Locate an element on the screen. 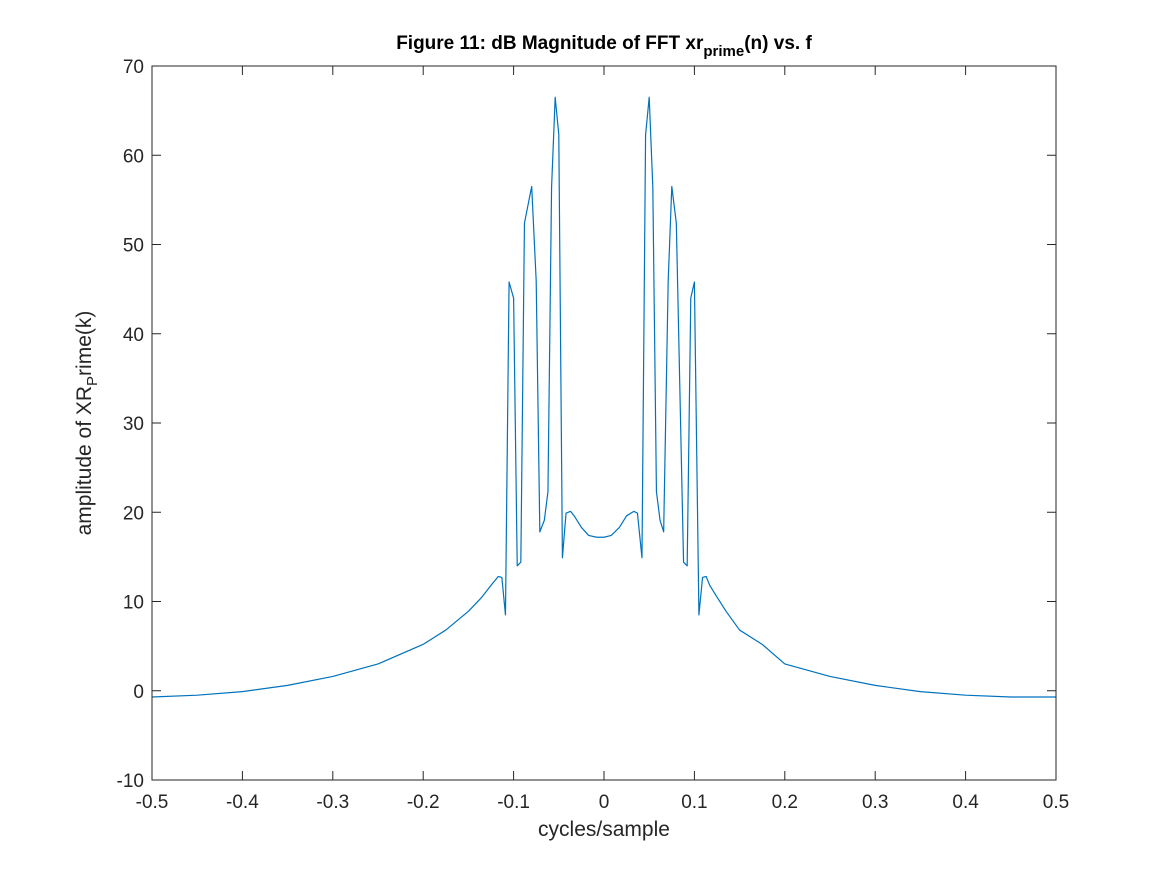 This screenshot has width=1167, height=875. y-axis-label-subscript: P is located at coordinates (92, 381).